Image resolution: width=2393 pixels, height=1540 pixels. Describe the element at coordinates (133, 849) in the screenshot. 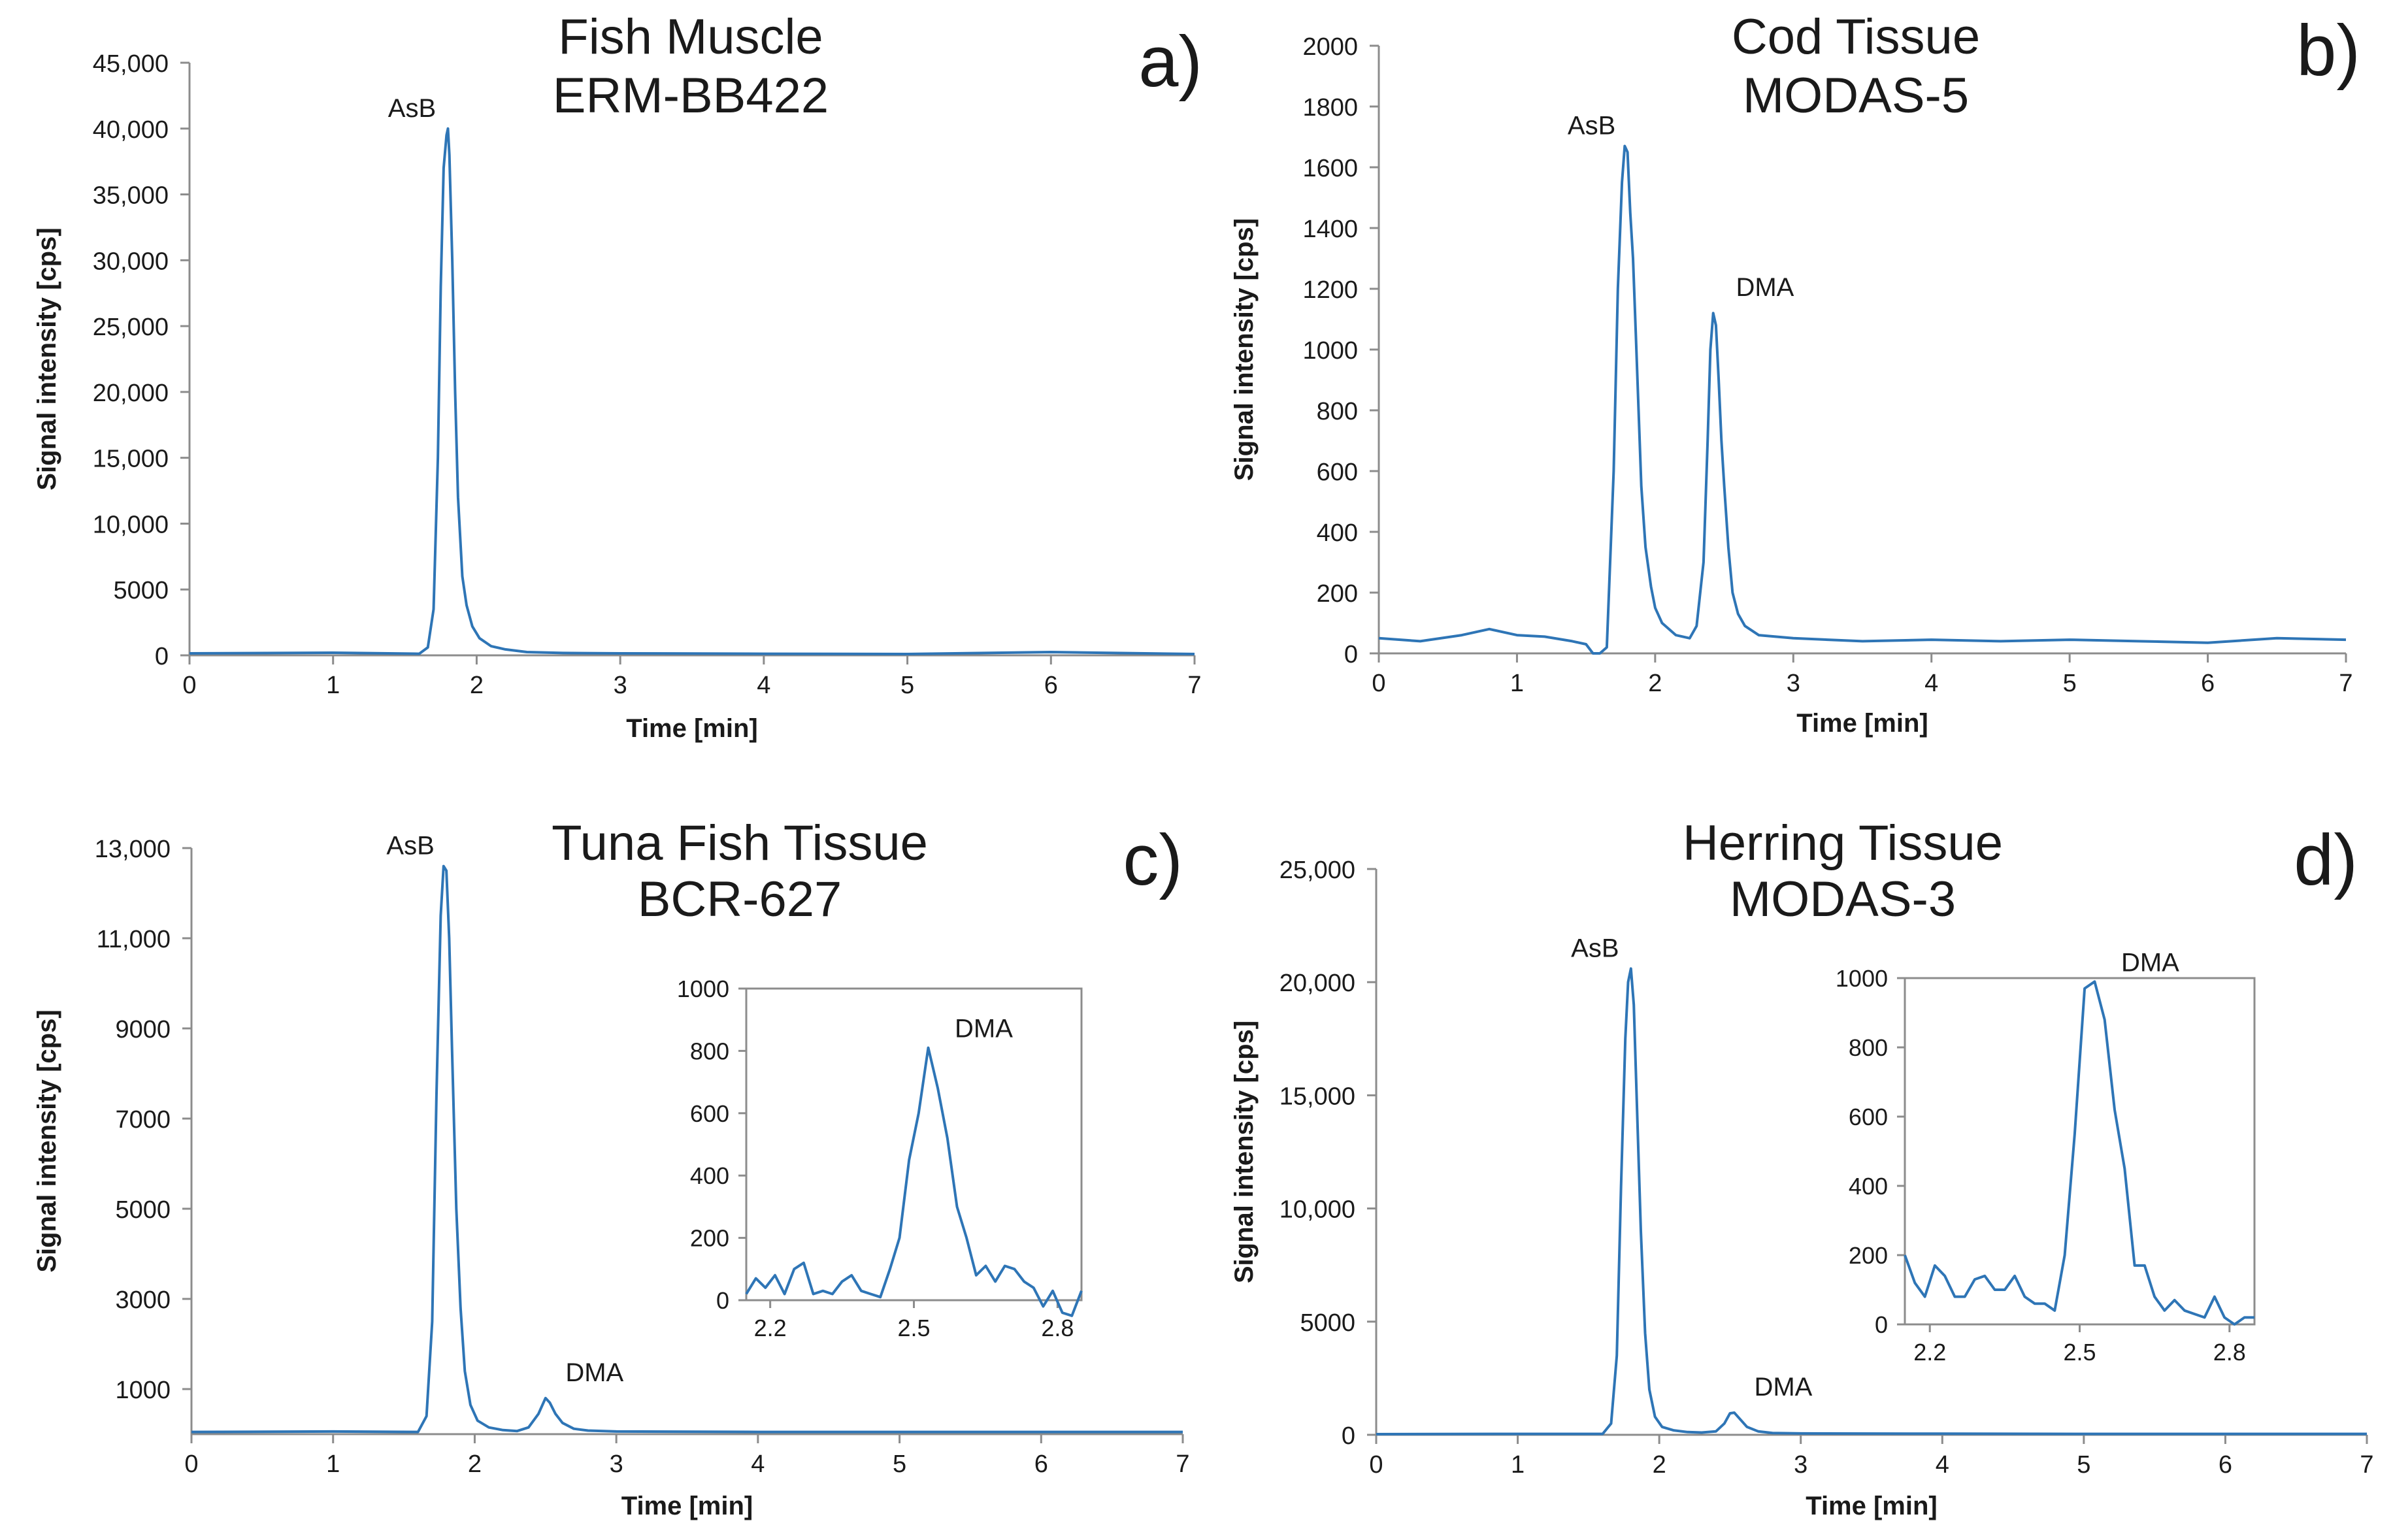

I see `y-tick-label: 13,000` at that location.